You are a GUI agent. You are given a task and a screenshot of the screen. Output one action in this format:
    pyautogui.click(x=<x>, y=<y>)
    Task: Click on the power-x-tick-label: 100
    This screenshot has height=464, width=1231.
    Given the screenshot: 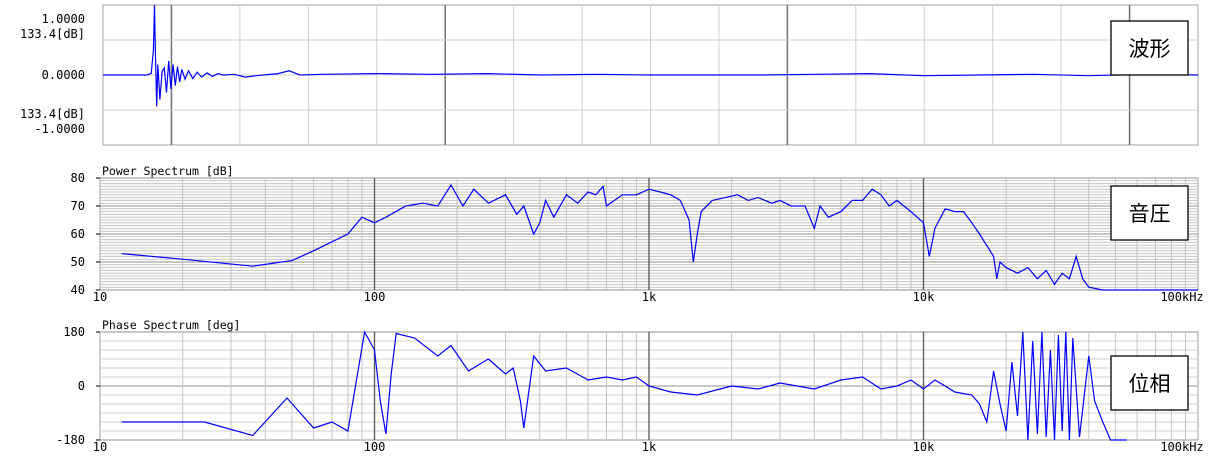 What is the action you would take?
    pyautogui.click(x=375, y=297)
    